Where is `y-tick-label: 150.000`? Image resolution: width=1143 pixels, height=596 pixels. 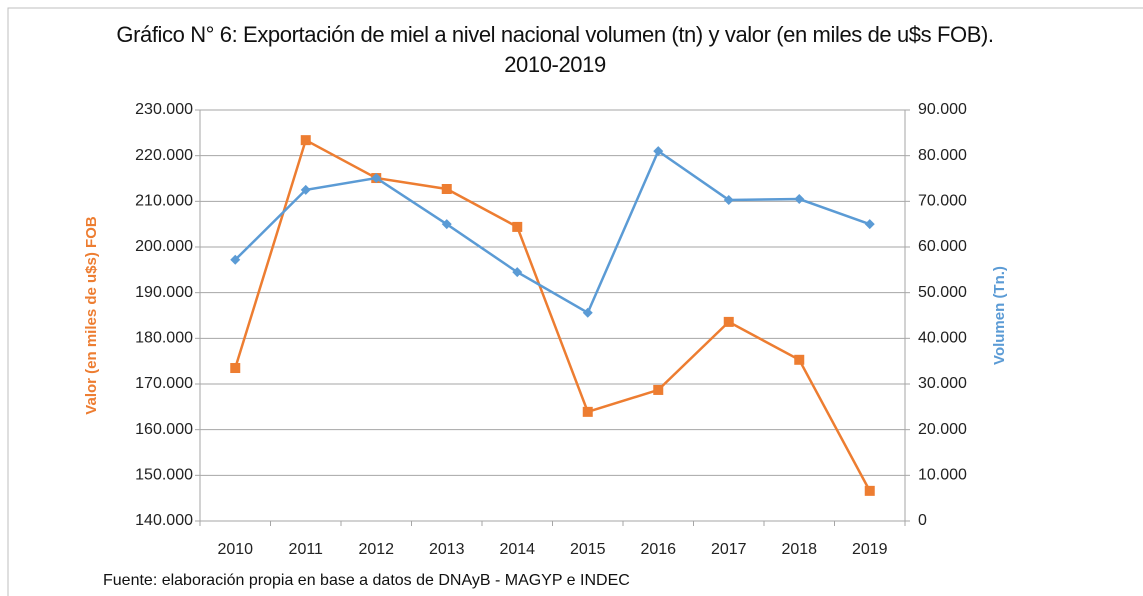 y-tick-label: 150.000 is located at coordinates (164, 475).